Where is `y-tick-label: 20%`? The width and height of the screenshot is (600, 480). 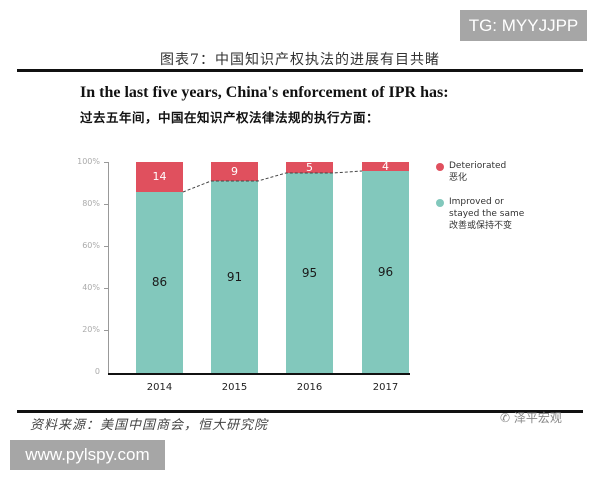 y-tick-label: 20% is located at coordinates (91, 329).